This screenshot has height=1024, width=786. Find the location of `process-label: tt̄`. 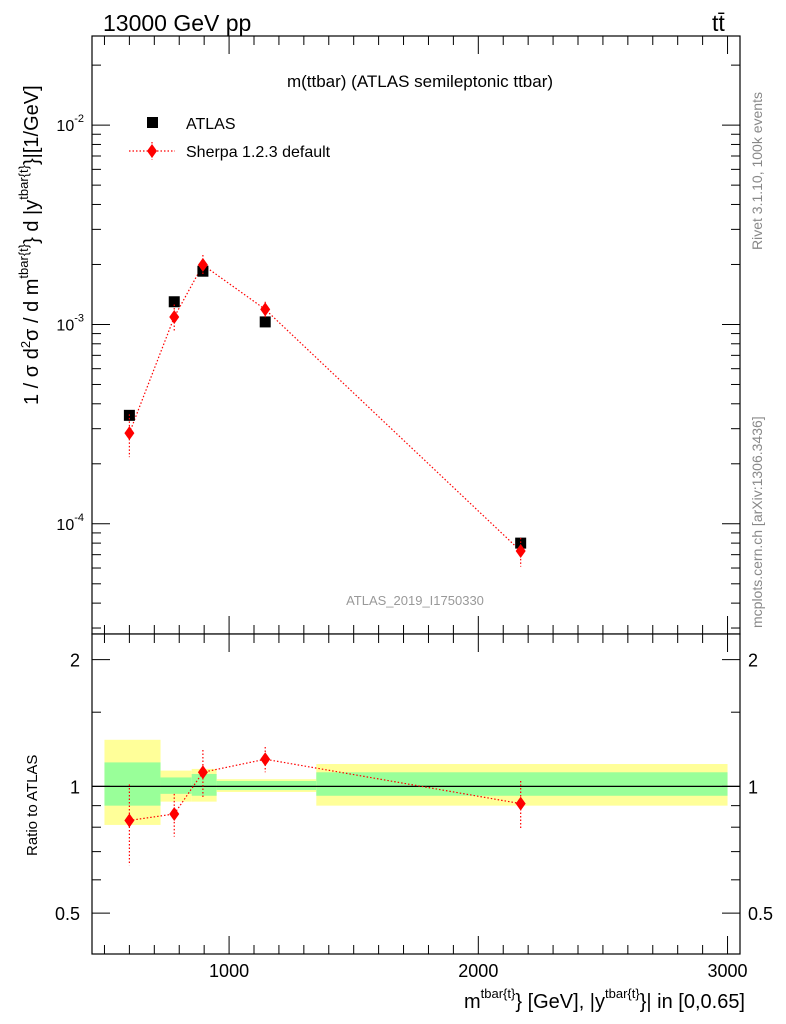

process-label: tt̄ is located at coordinates (718, 23).